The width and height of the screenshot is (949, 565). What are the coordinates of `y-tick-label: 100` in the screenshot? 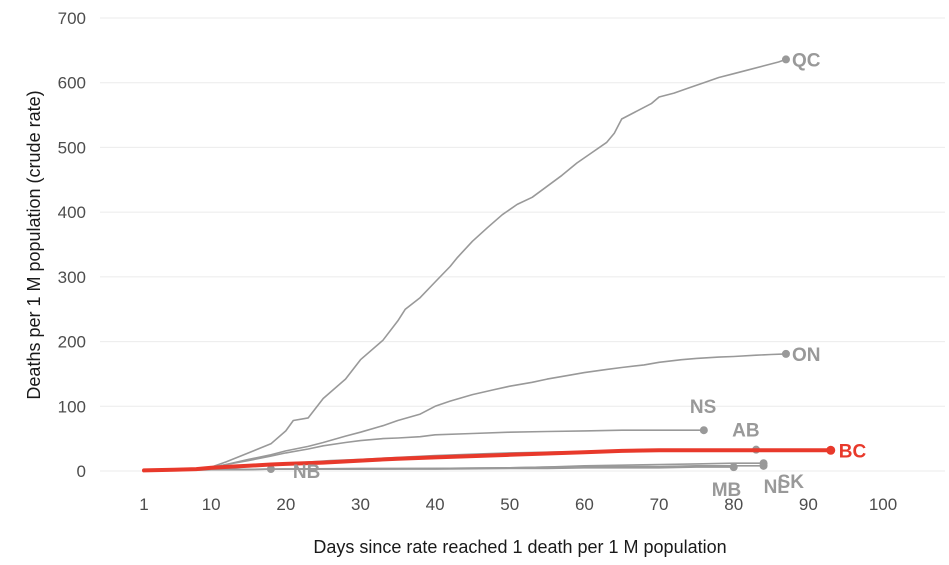 It's located at (72, 406).